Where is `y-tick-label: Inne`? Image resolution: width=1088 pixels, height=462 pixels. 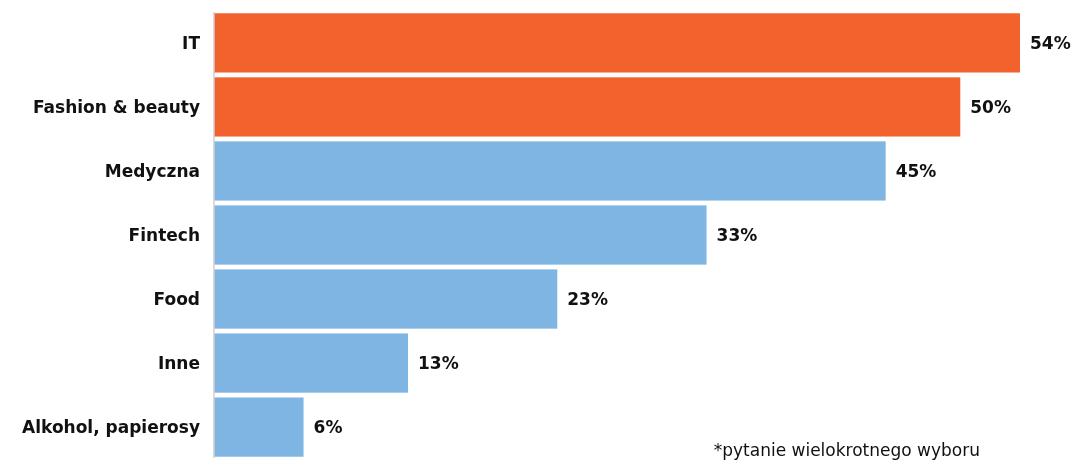 y-tick-label: Inne is located at coordinates (178, 363).